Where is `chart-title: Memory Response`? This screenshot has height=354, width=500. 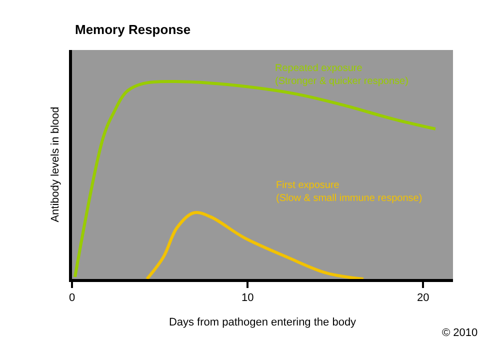 chart-title: Memory Response is located at coordinates (133, 29).